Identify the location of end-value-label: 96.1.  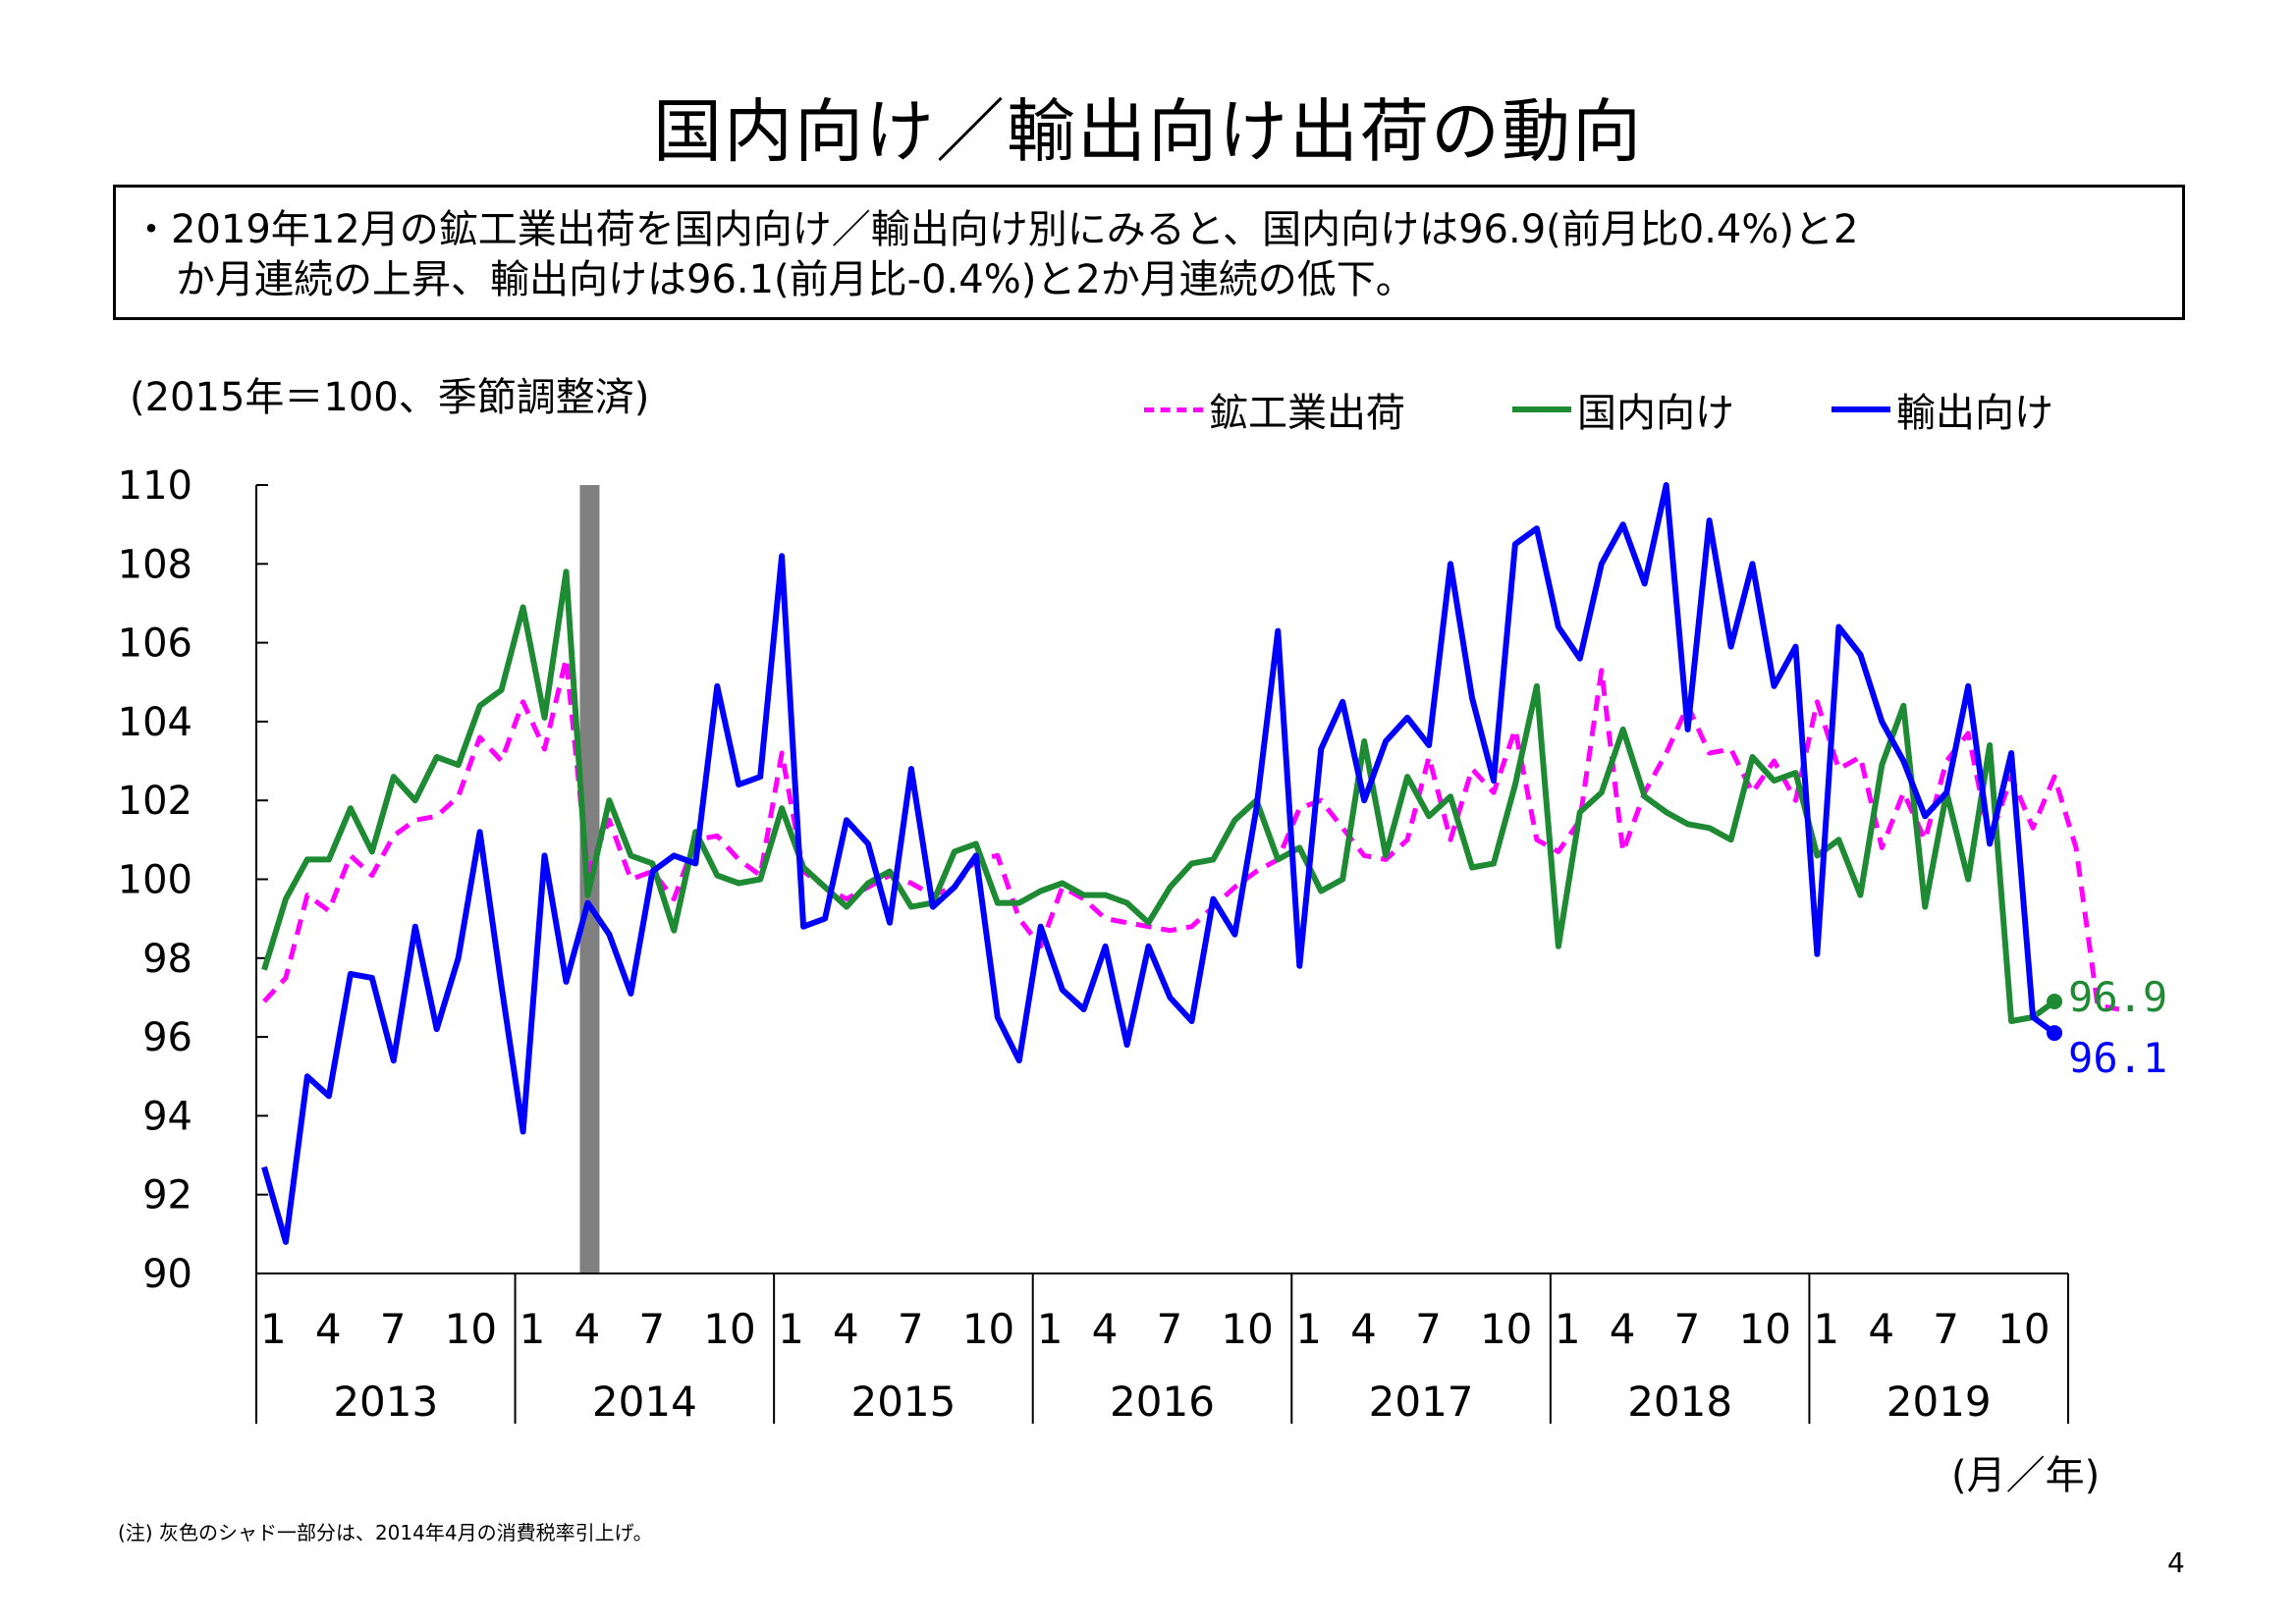
(2117, 1058).